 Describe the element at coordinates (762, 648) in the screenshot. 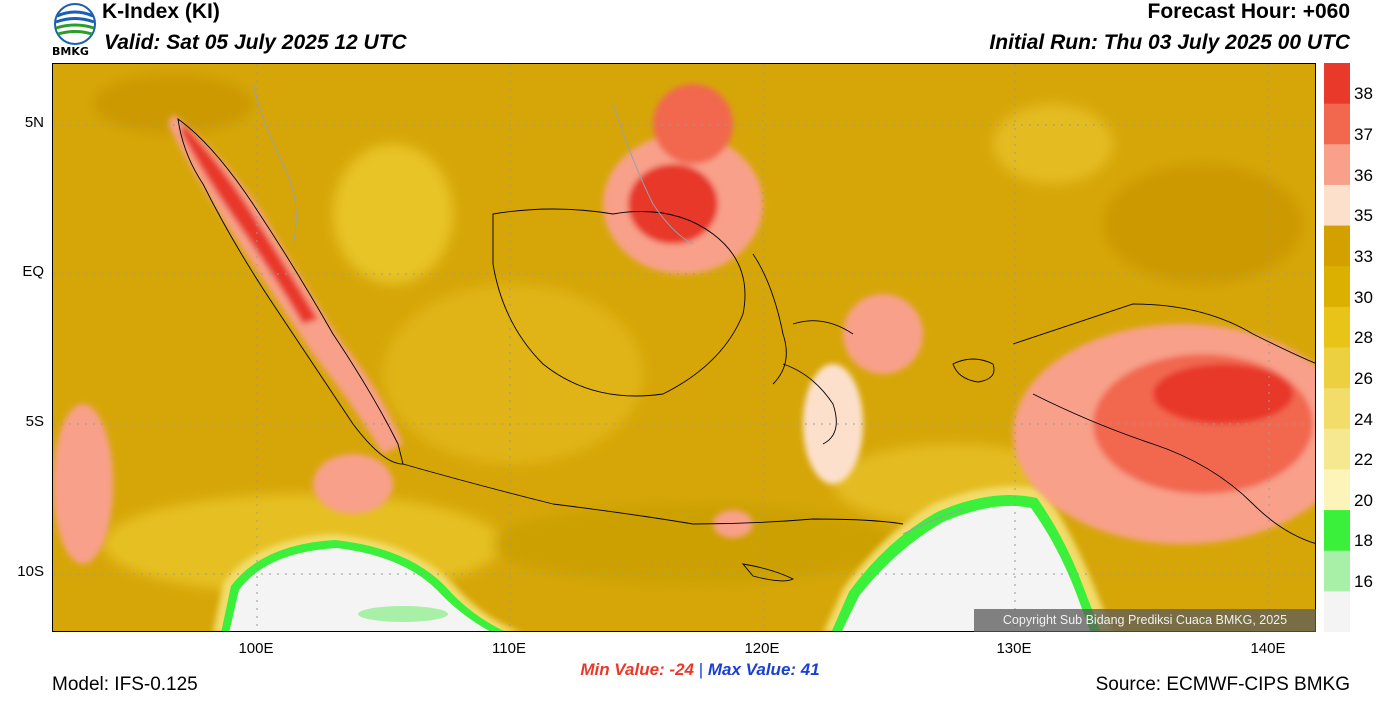

I see `lon-label-120e: 120E` at that location.